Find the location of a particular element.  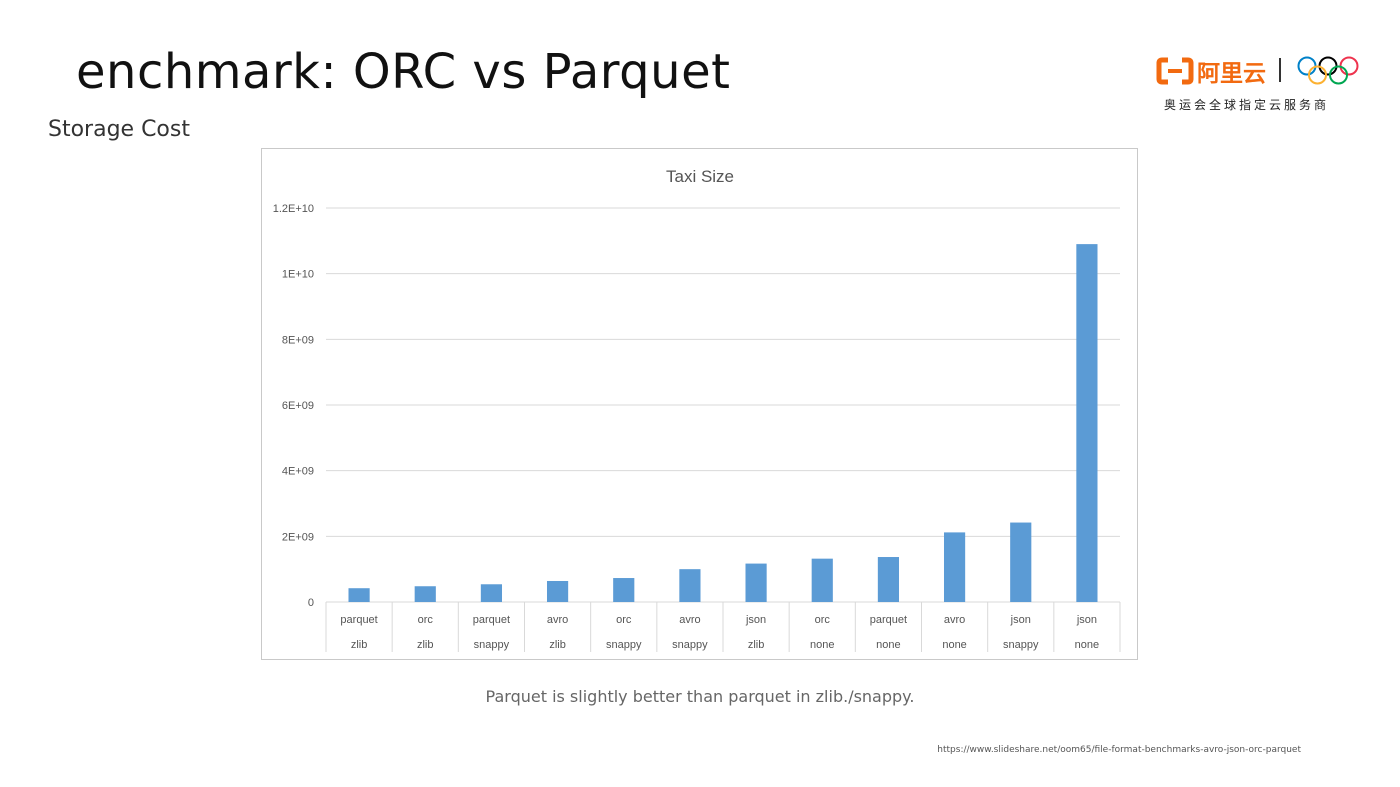

logo-tagline: 奥运会全球指定云服务商 is located at coordinates (1247, 105).